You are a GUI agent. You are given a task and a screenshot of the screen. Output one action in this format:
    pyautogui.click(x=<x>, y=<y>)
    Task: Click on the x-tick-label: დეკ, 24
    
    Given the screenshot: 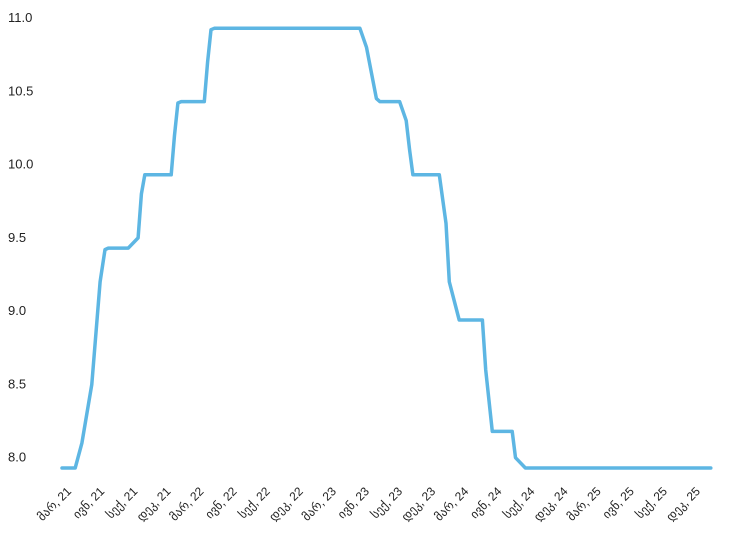 What is the action you would take?
    pyautogui.click(x=551, y=504)
    